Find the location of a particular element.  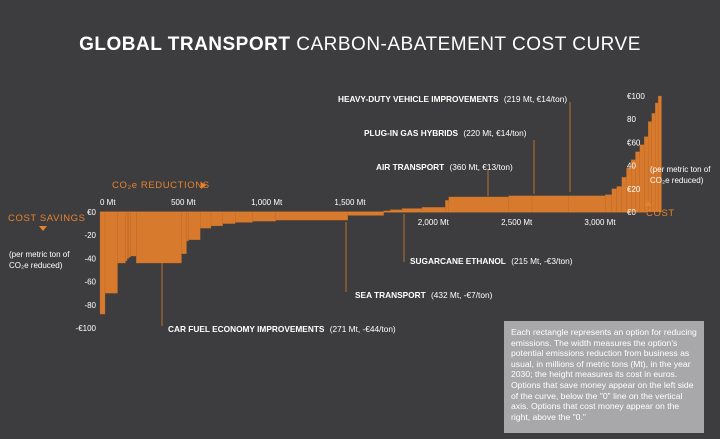

annotation-sugarcane-detail: (215 Mt, -€3/ton) is located at coordinates (542, 261).